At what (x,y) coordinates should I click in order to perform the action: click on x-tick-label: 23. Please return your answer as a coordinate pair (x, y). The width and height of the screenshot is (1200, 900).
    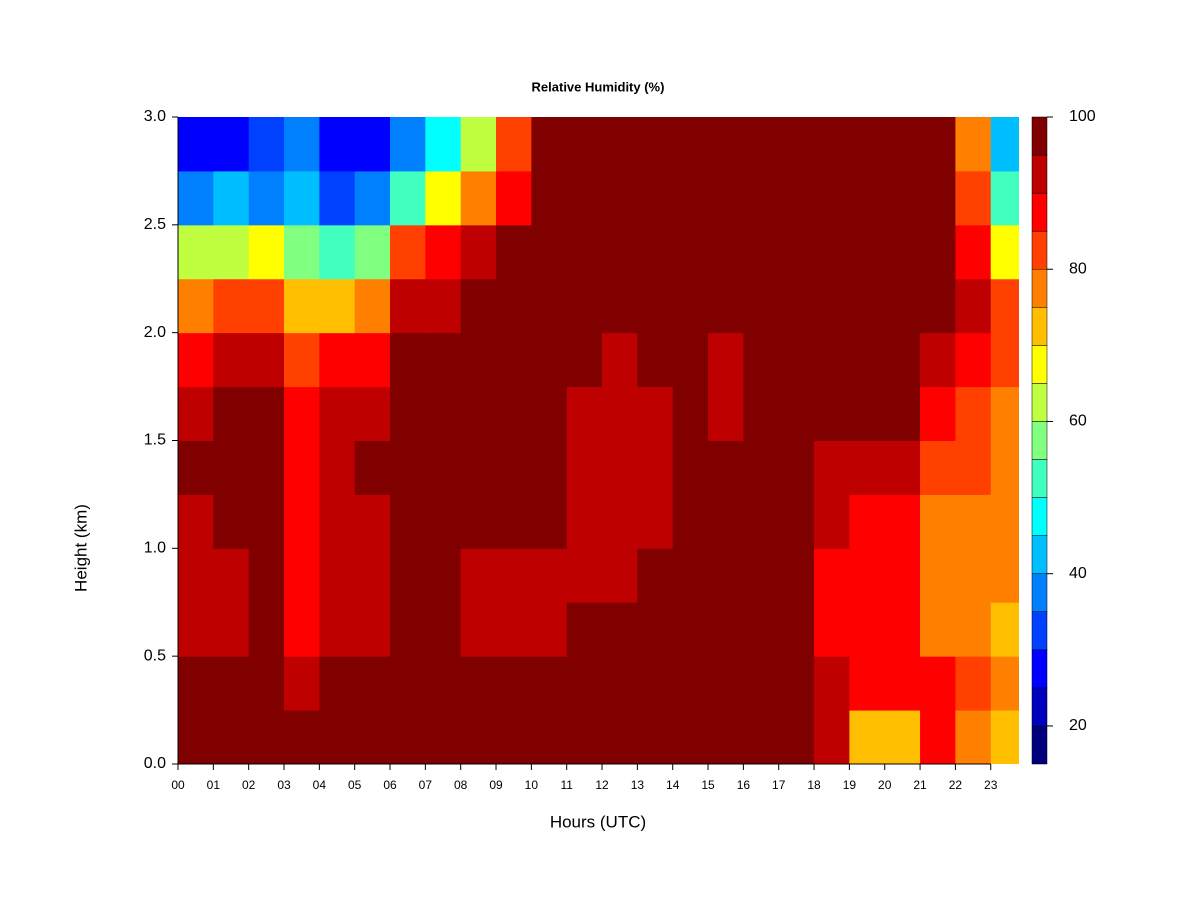
    Looking at the image, I should click on (991, 785).